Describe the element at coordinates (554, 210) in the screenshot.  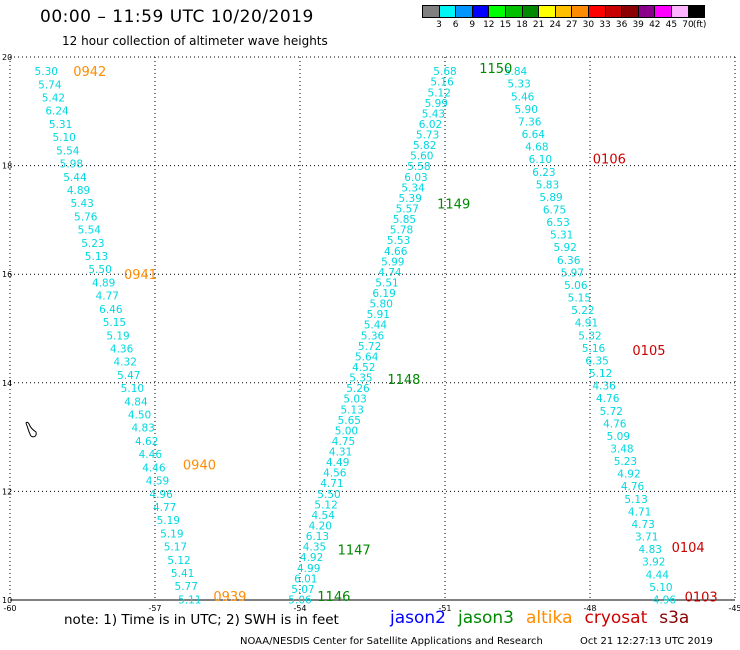
I see `wave-height-value: 6.75` at that location.